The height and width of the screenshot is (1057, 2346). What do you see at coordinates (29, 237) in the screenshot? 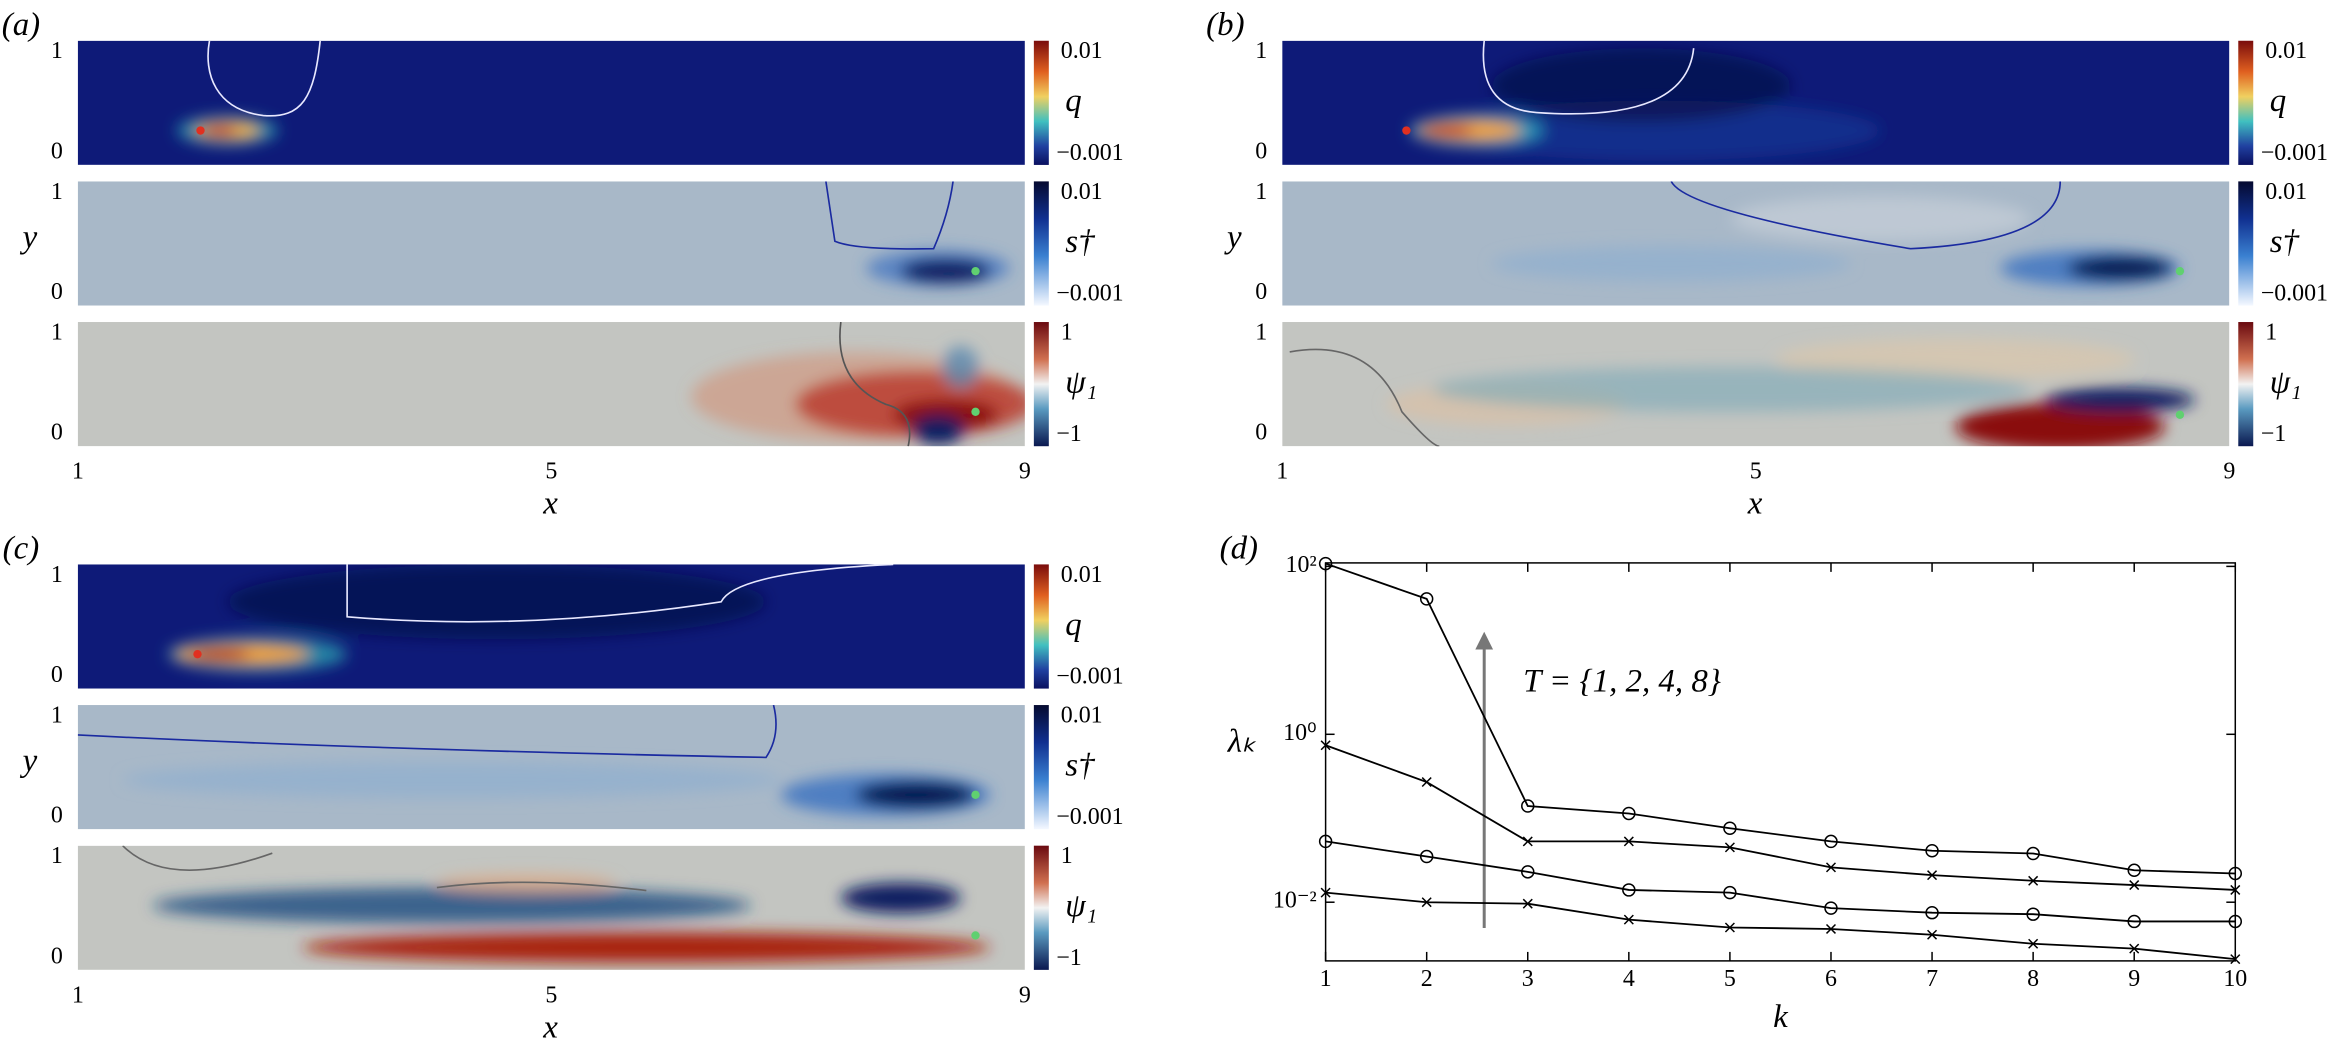
I see `y-axis-label: y` at bounding box center [29, 237].